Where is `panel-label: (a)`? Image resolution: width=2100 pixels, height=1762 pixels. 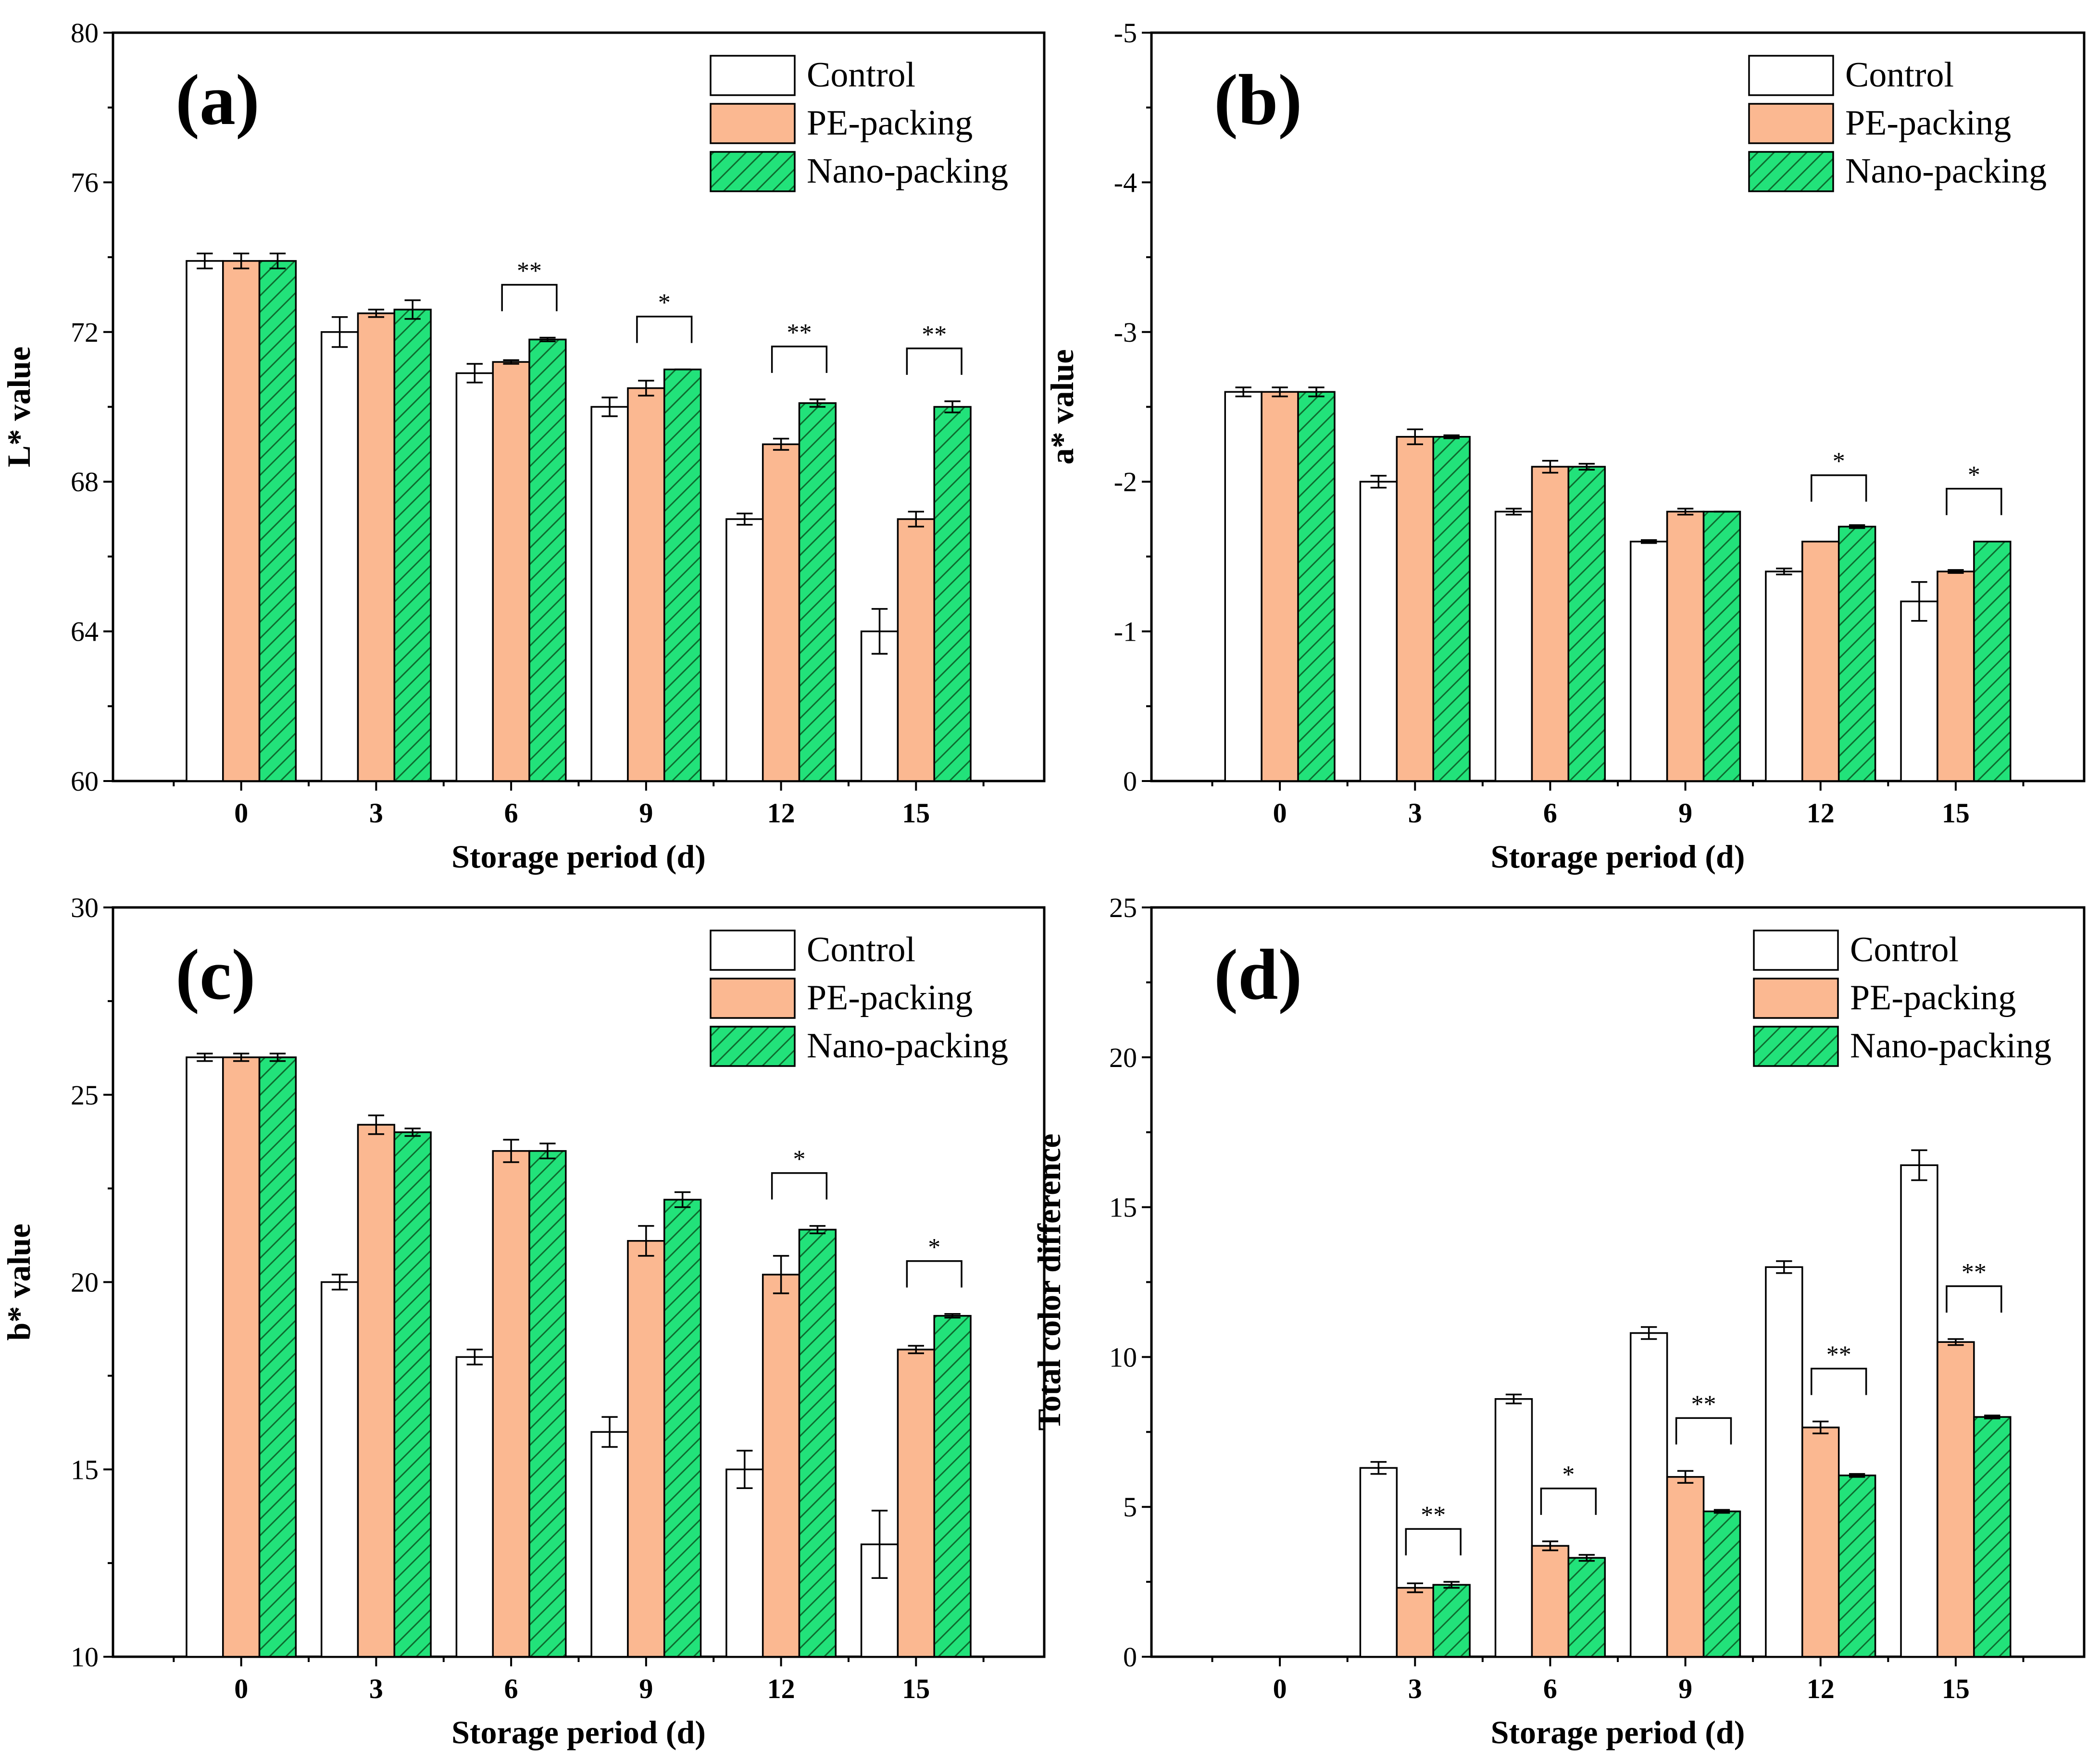 panel-label: (a) is located at coordinates (218, 100).